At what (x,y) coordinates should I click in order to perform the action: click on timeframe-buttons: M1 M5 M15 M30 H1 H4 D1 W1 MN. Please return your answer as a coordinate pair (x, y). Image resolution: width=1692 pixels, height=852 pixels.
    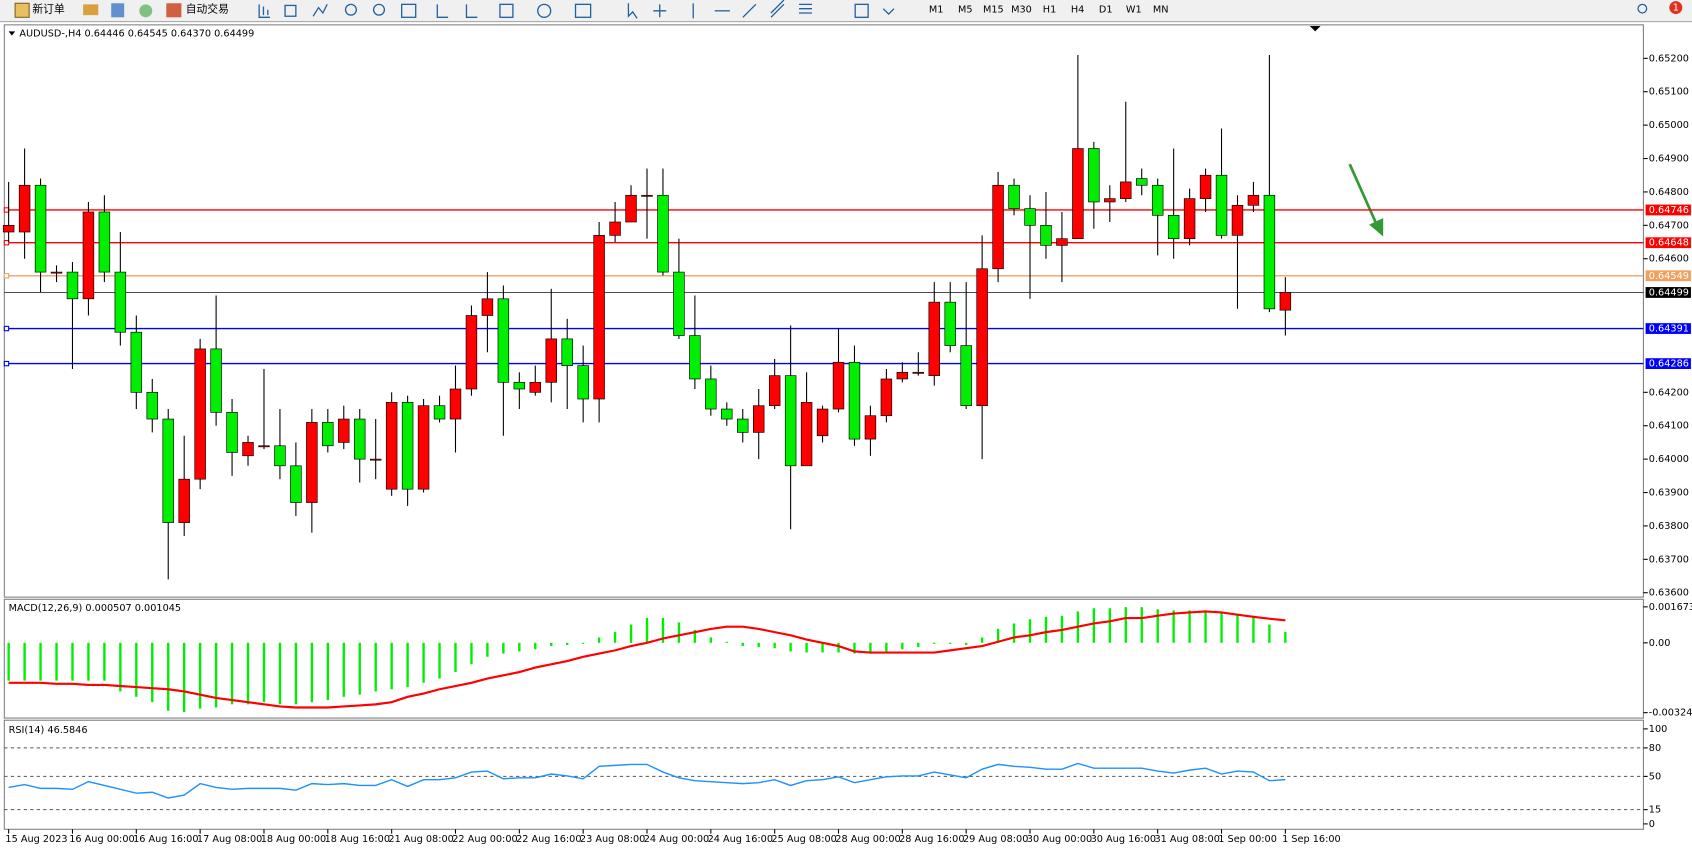
    Looking at the image, I should click on (1049, 10).